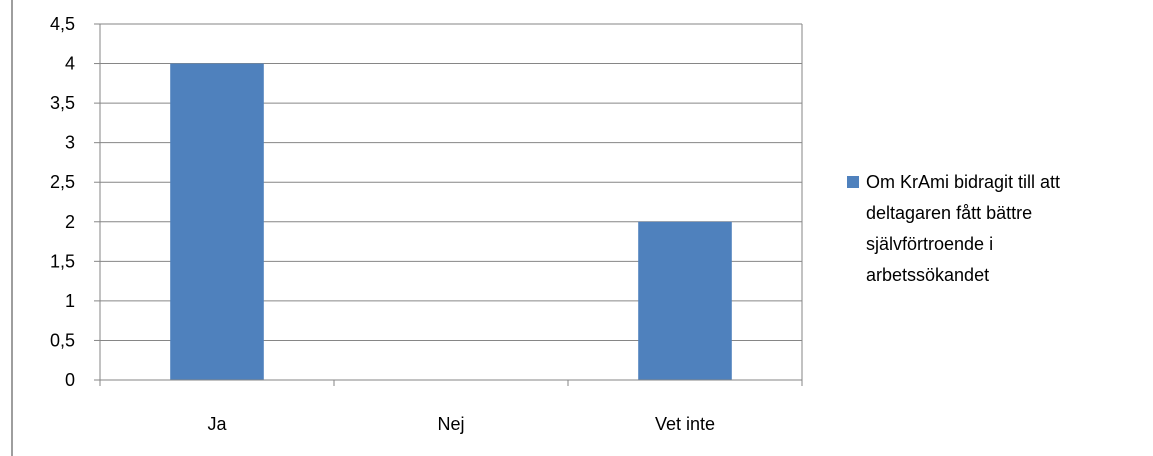 This screenshot has width=1153, height=456. Describe the element at coordinates (70, 64) in the screenshot. I see `y-tick-label: 4` at that location.